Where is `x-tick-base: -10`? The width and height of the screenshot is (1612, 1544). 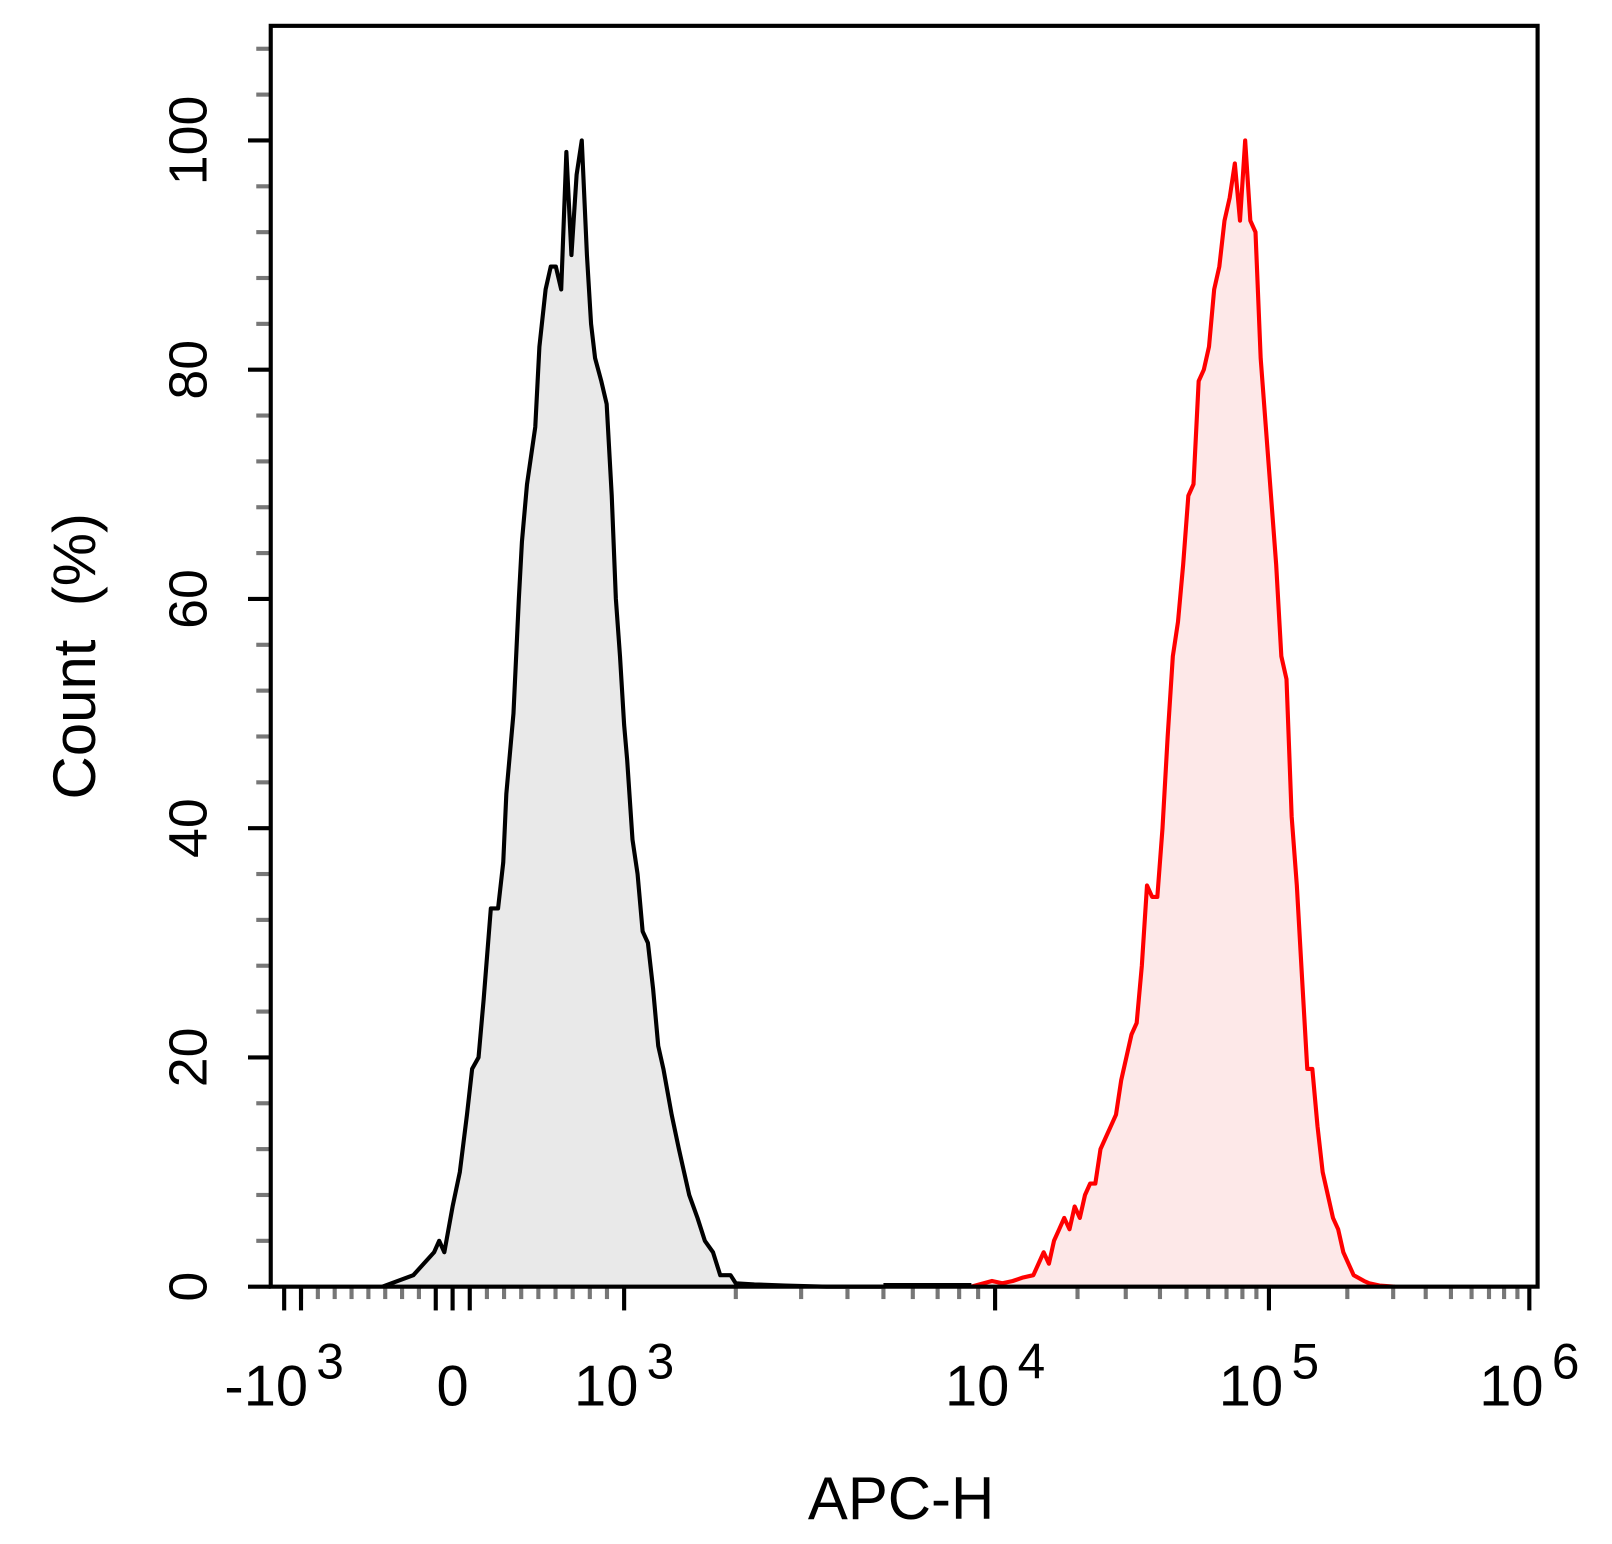 x-tick-base: -10 is located at coordinates (266, 1387).